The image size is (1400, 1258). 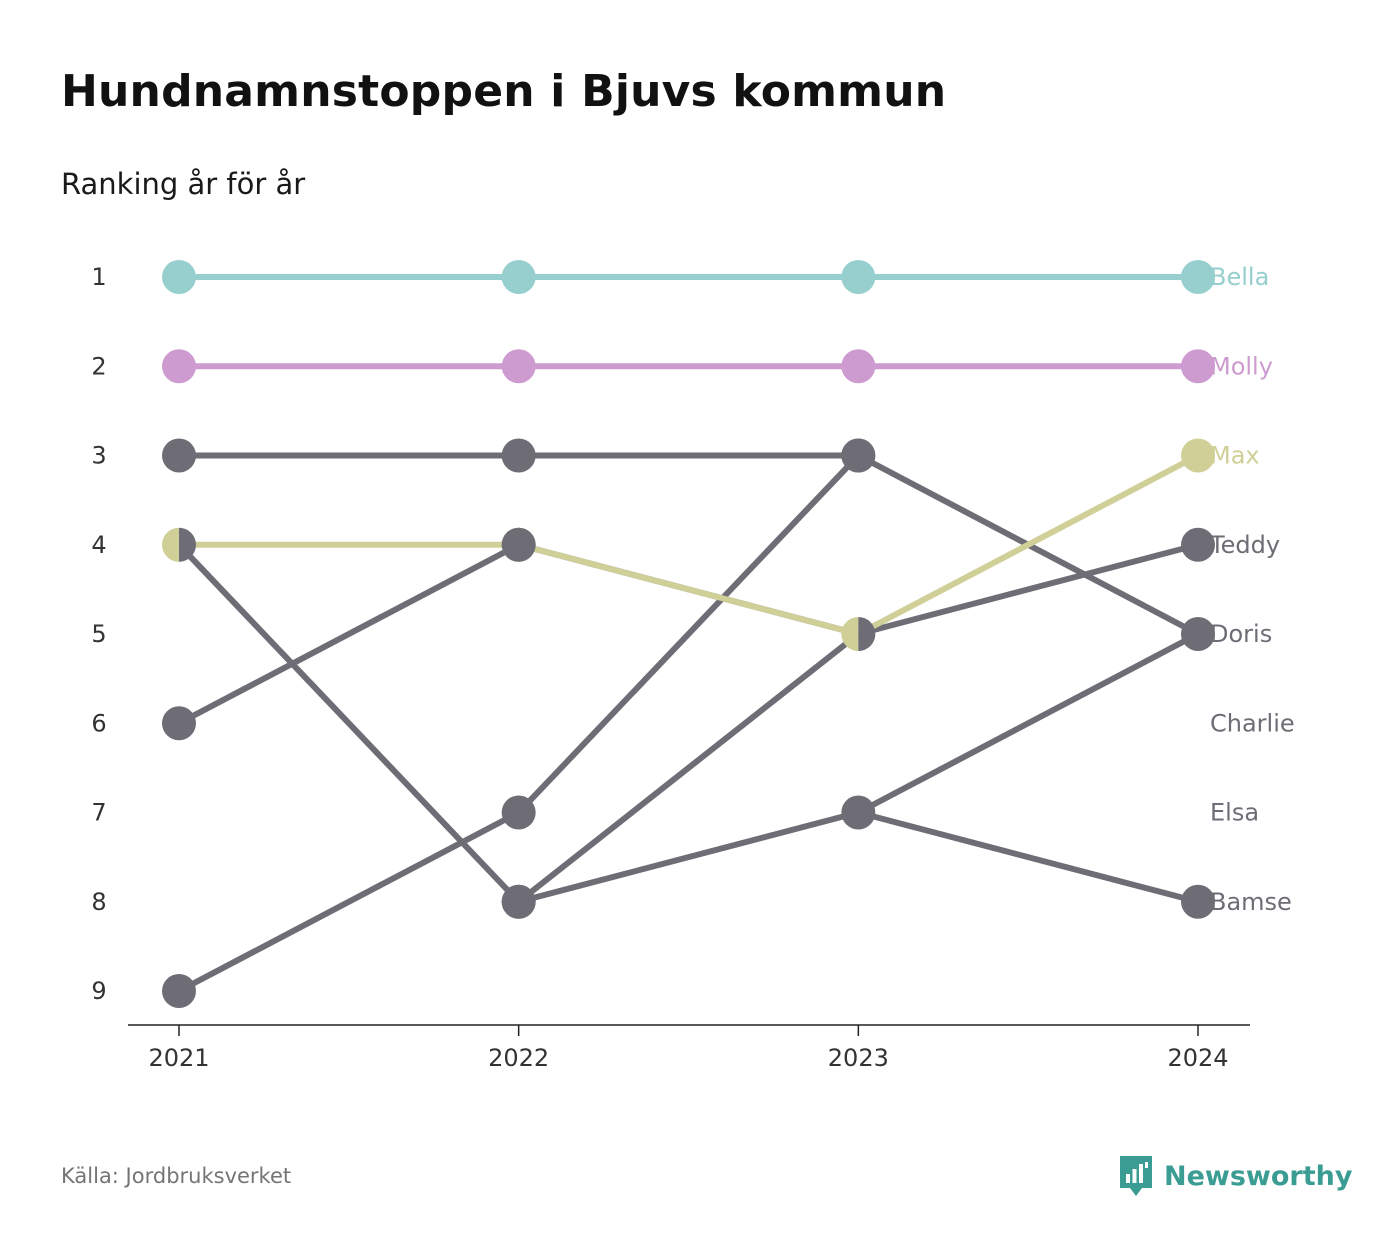 I want to click on y-tick-label: 9, so click(x=98, y=991).